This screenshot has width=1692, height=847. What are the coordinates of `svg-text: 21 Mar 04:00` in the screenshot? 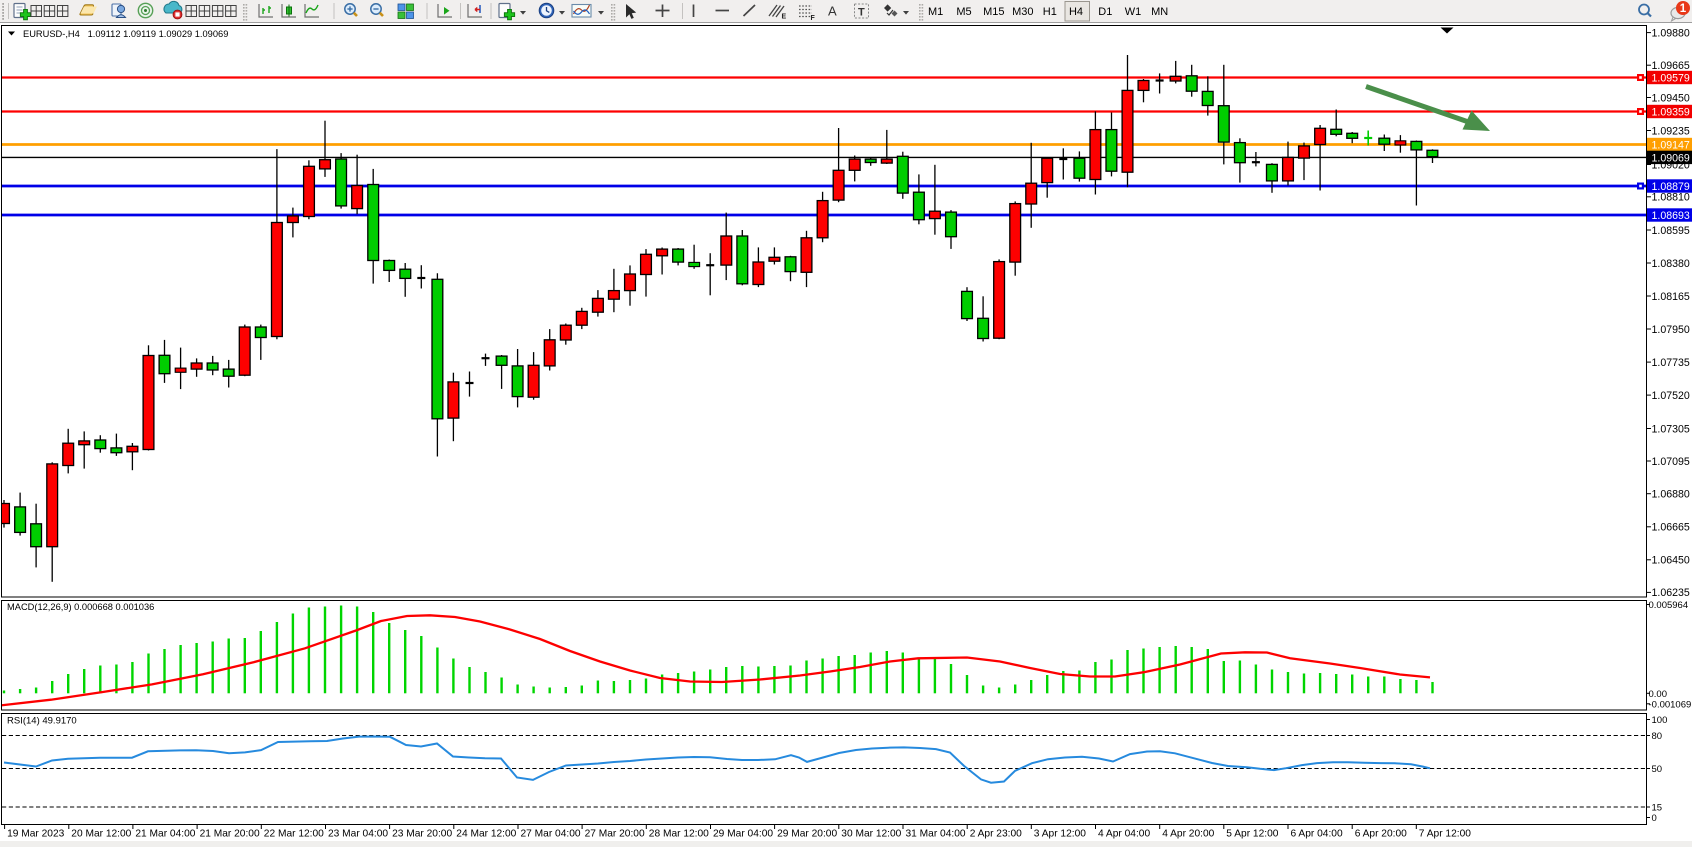 It's located at (165, 834).